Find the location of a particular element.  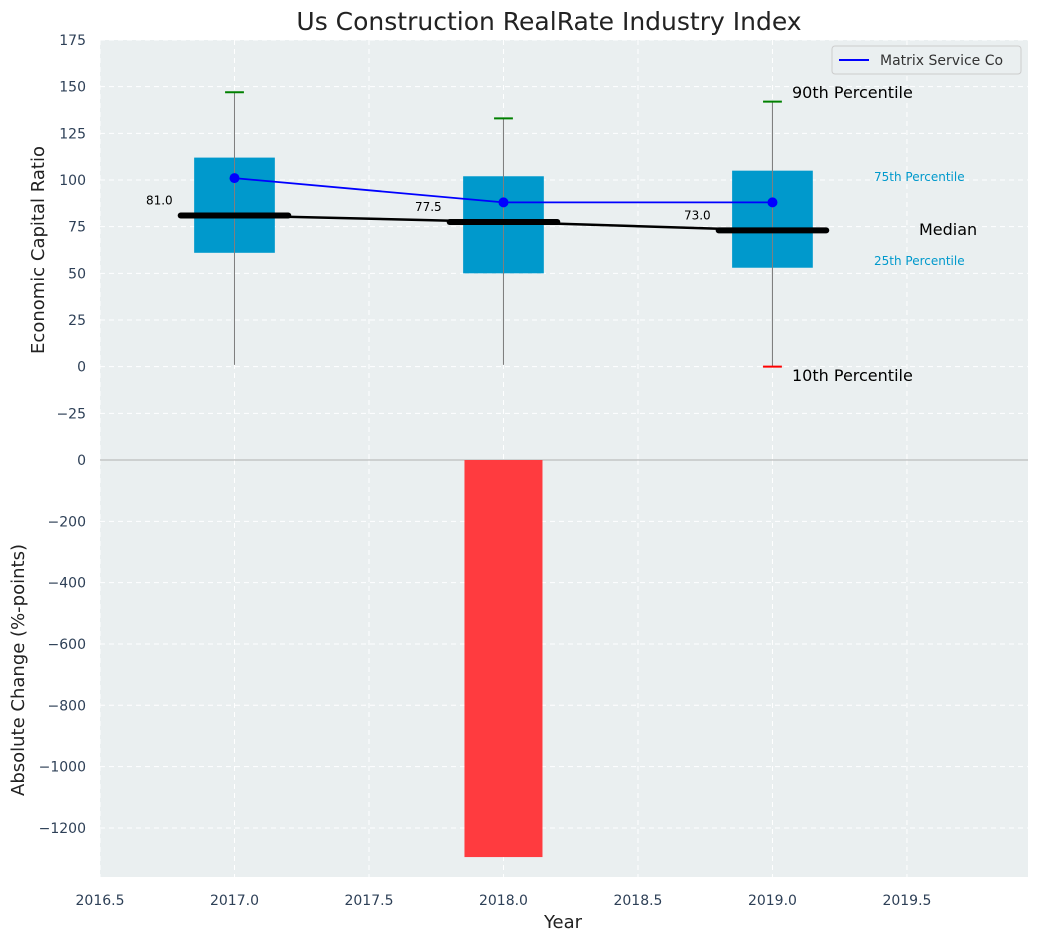

bottom-y-tick-label: −400 is located at coordinates (67, 584).